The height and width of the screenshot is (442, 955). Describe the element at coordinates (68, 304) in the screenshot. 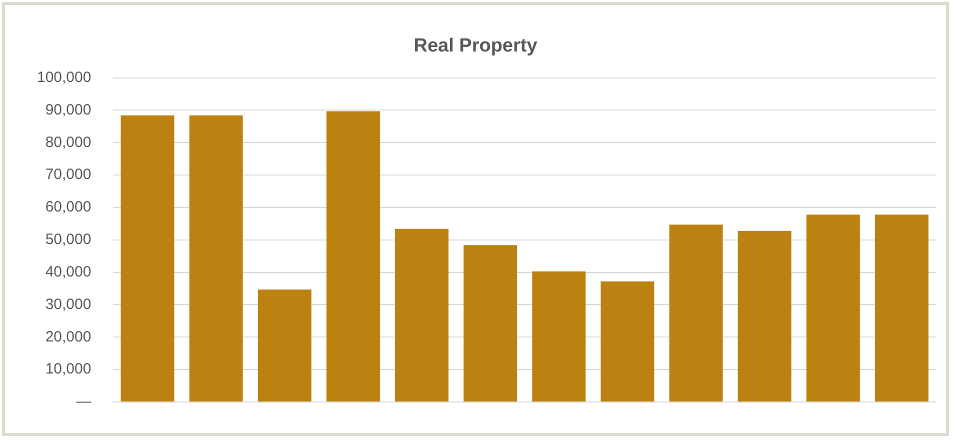

I see `y-tick-label: 30,000` at that location.